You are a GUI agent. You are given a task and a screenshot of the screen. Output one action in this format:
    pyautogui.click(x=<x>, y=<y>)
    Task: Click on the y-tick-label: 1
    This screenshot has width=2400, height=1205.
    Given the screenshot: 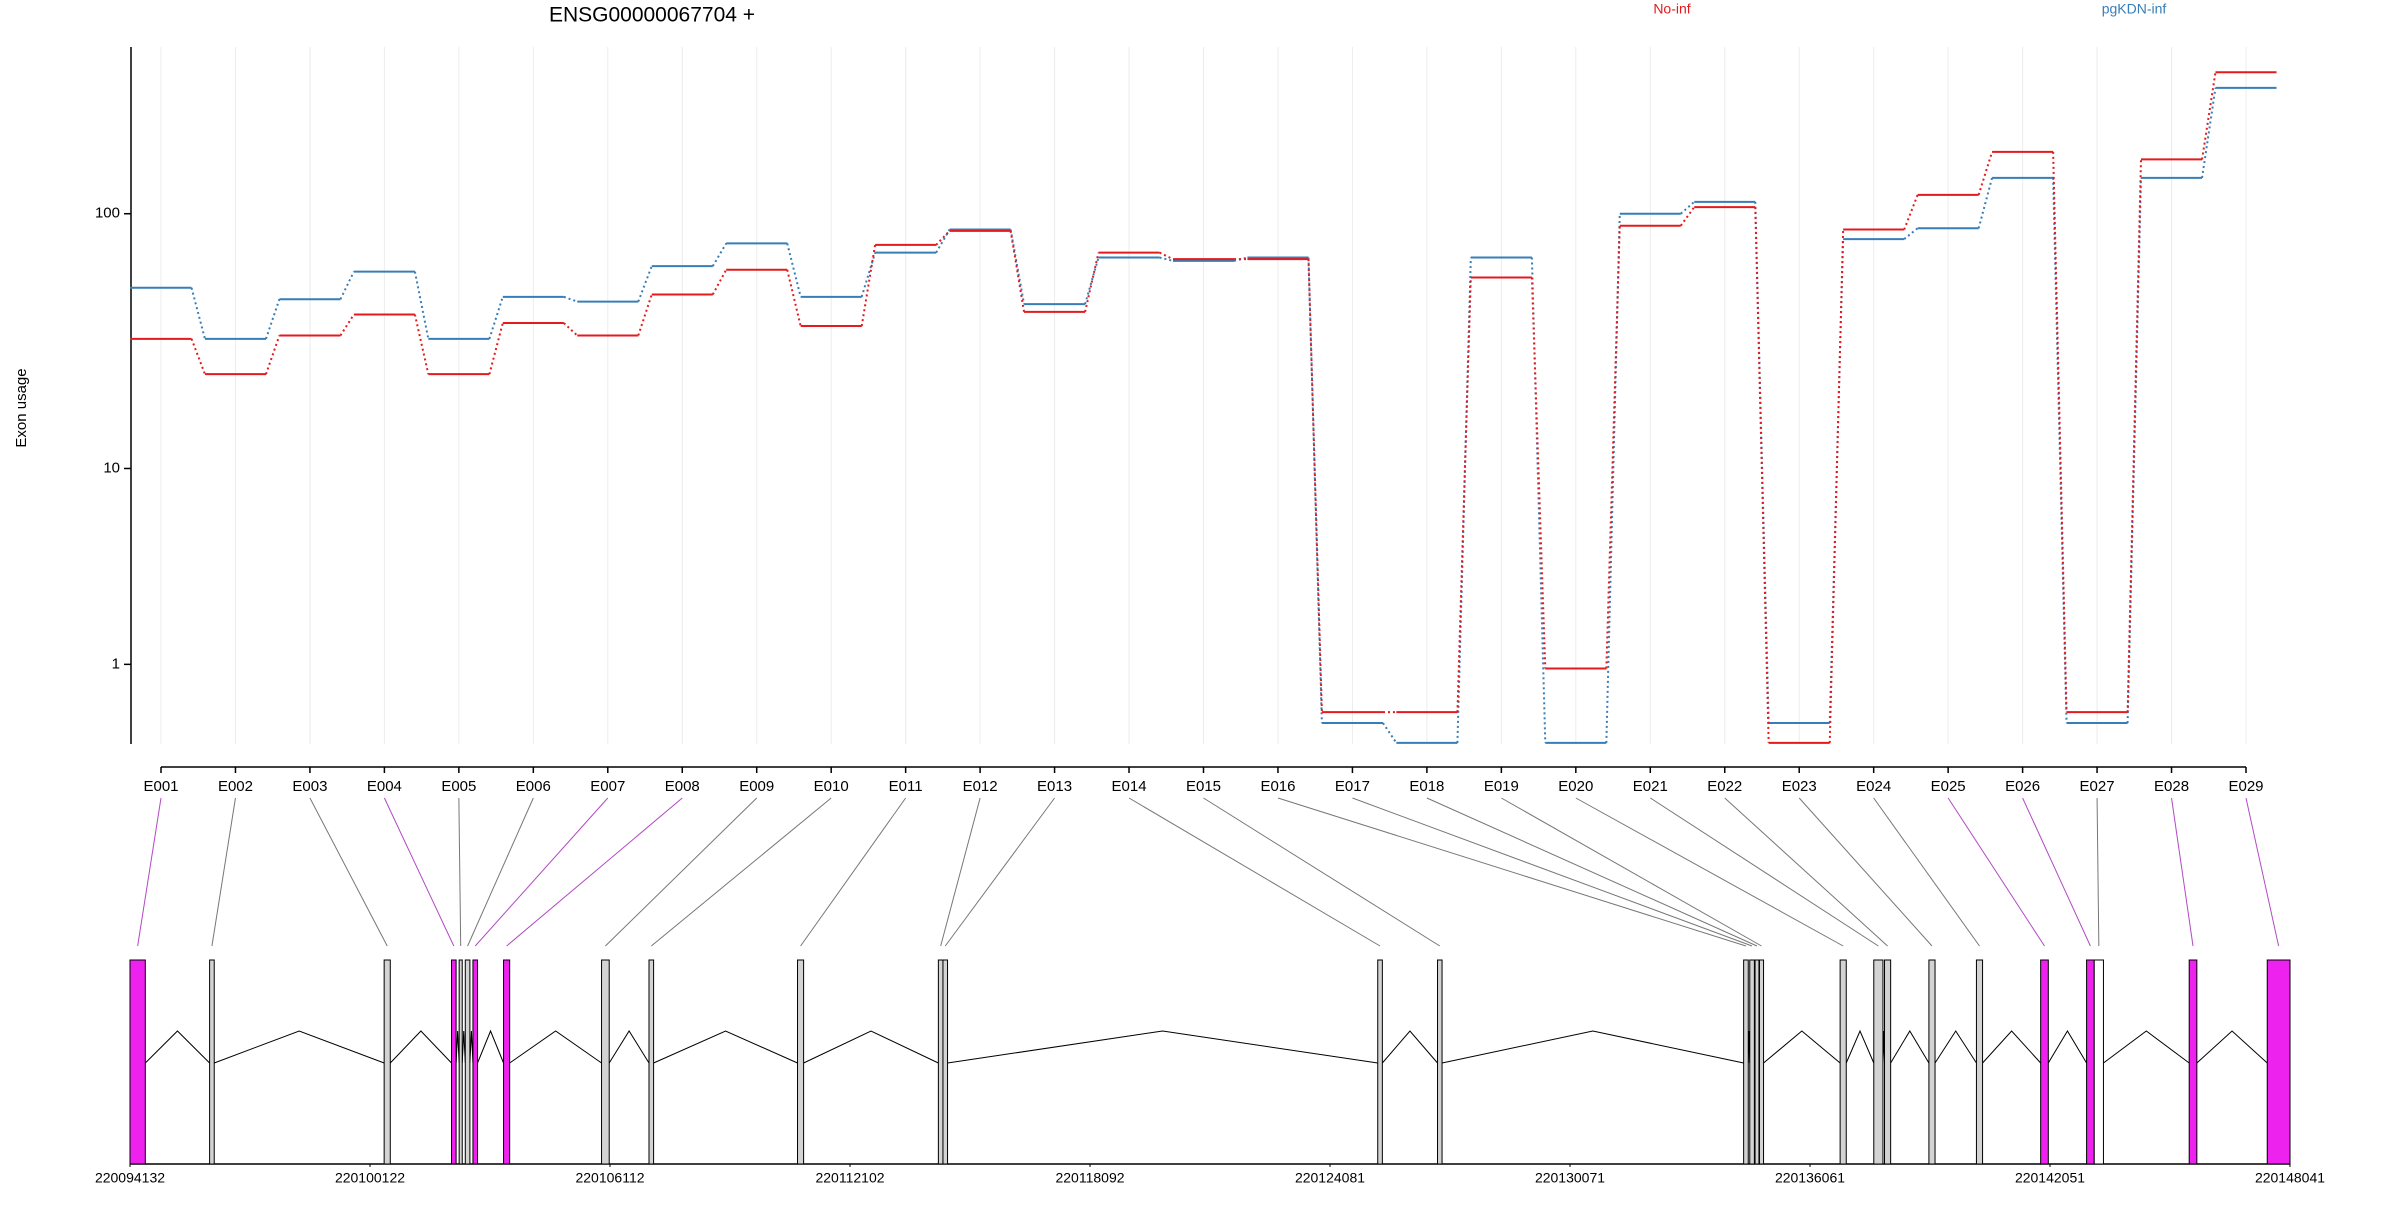 What is the action you would take?
    pyautogui.click(x=116, y=663)
    